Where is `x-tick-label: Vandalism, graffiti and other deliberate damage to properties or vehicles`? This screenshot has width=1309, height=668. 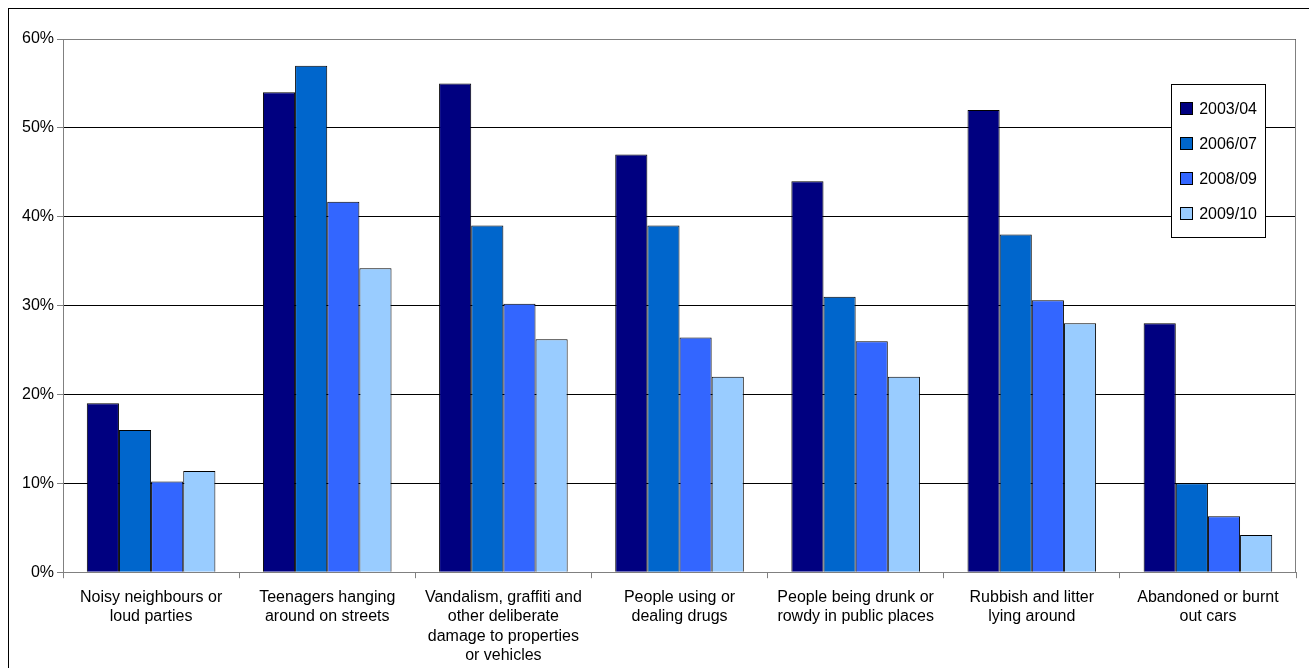 x-tick-label: Vandalism, graffiti and other deliberate damage to properties or vehicles is located at coordinates (503, 625).